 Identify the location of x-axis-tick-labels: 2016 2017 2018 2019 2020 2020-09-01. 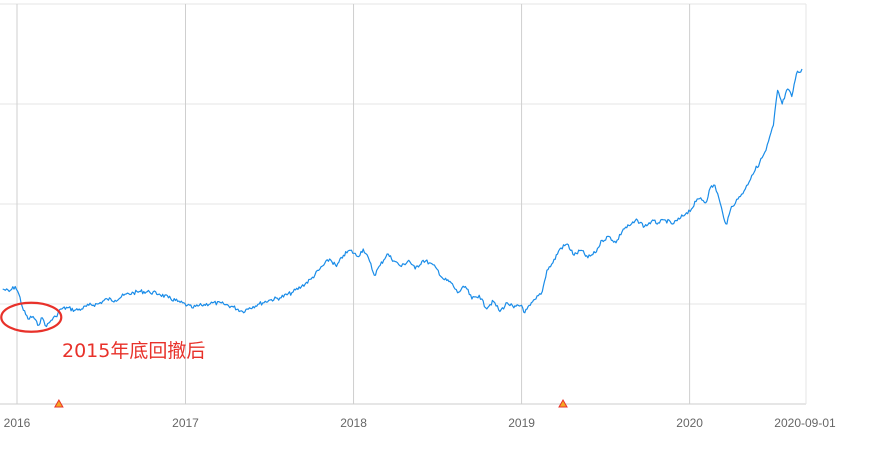
(420, 423).